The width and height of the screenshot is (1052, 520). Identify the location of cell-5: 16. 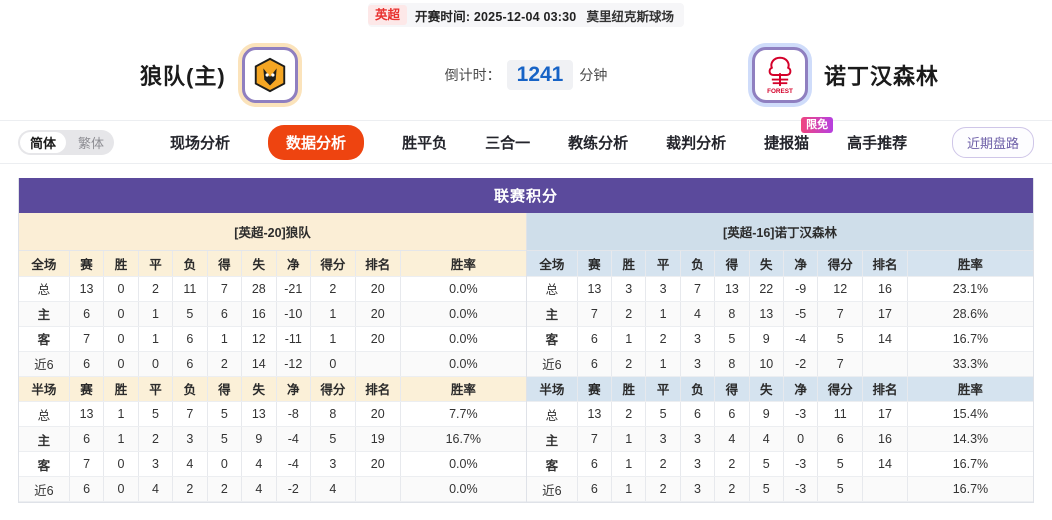
(259, 314).